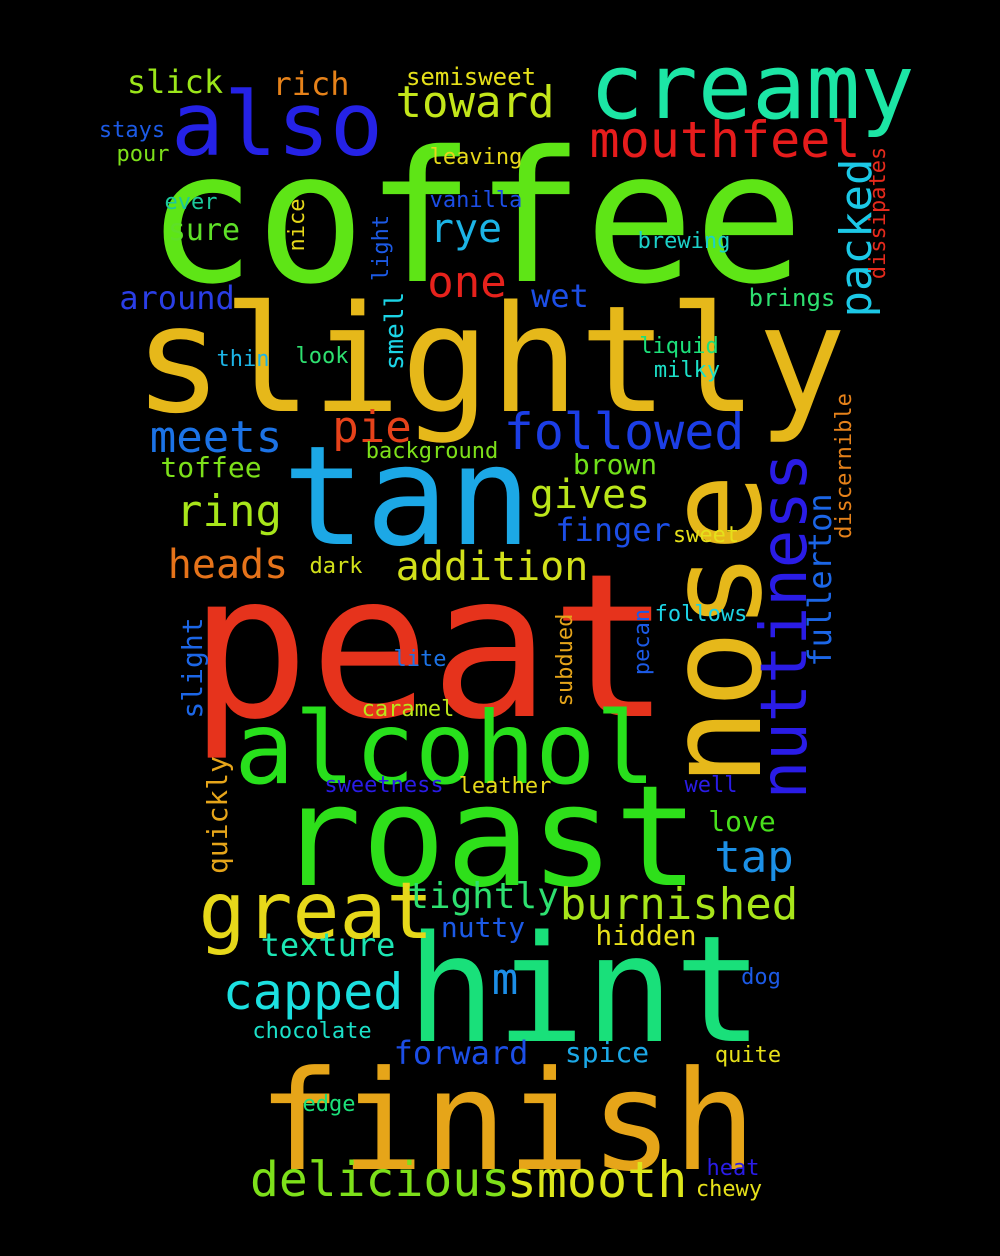 The height and width of the screenshot is (1256, 1000). Describe the element at coordinates (384, 785) in the screenshot. I see `word-sweetness: sweetness` at that location.